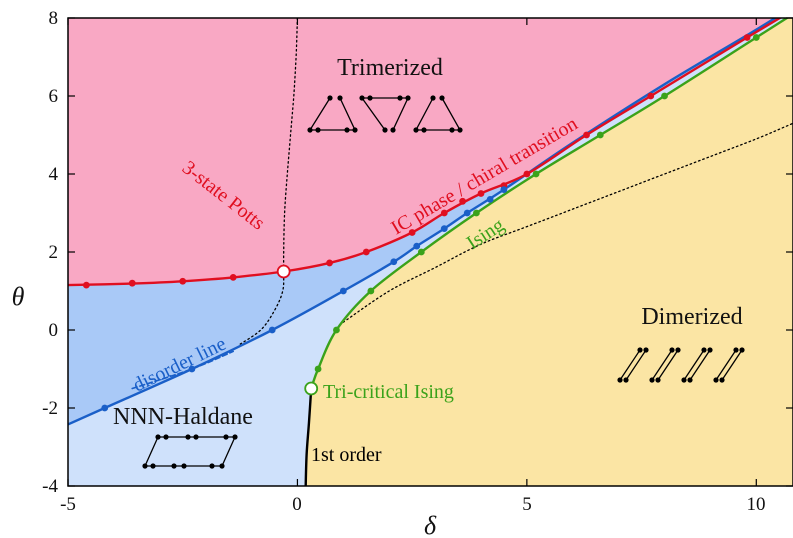 The width and height of the screenshot is (793, 538). I want to click on first-order-label: 1st order, so click(346, 455).